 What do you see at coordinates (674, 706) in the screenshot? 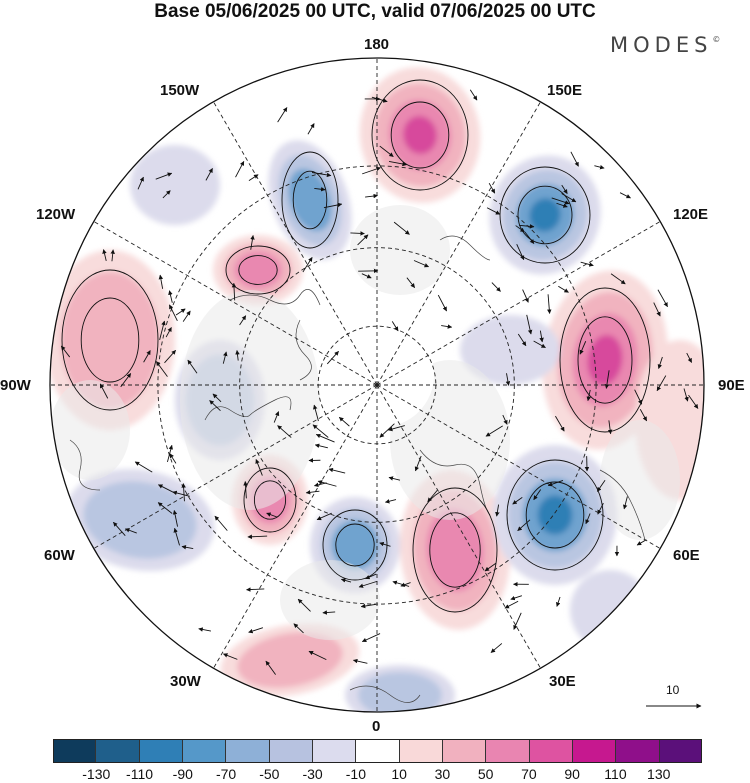
I see `reference-arrow-icon` at bounding box center [674, 706].